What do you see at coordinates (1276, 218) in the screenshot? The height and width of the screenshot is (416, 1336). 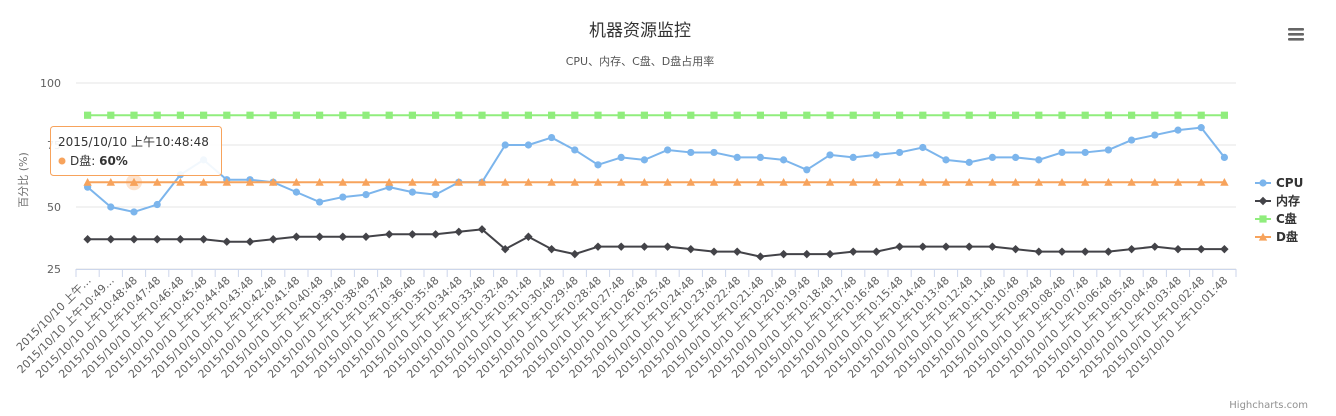 I see `legend-item: C盘` at bounding box center [1276, 218].